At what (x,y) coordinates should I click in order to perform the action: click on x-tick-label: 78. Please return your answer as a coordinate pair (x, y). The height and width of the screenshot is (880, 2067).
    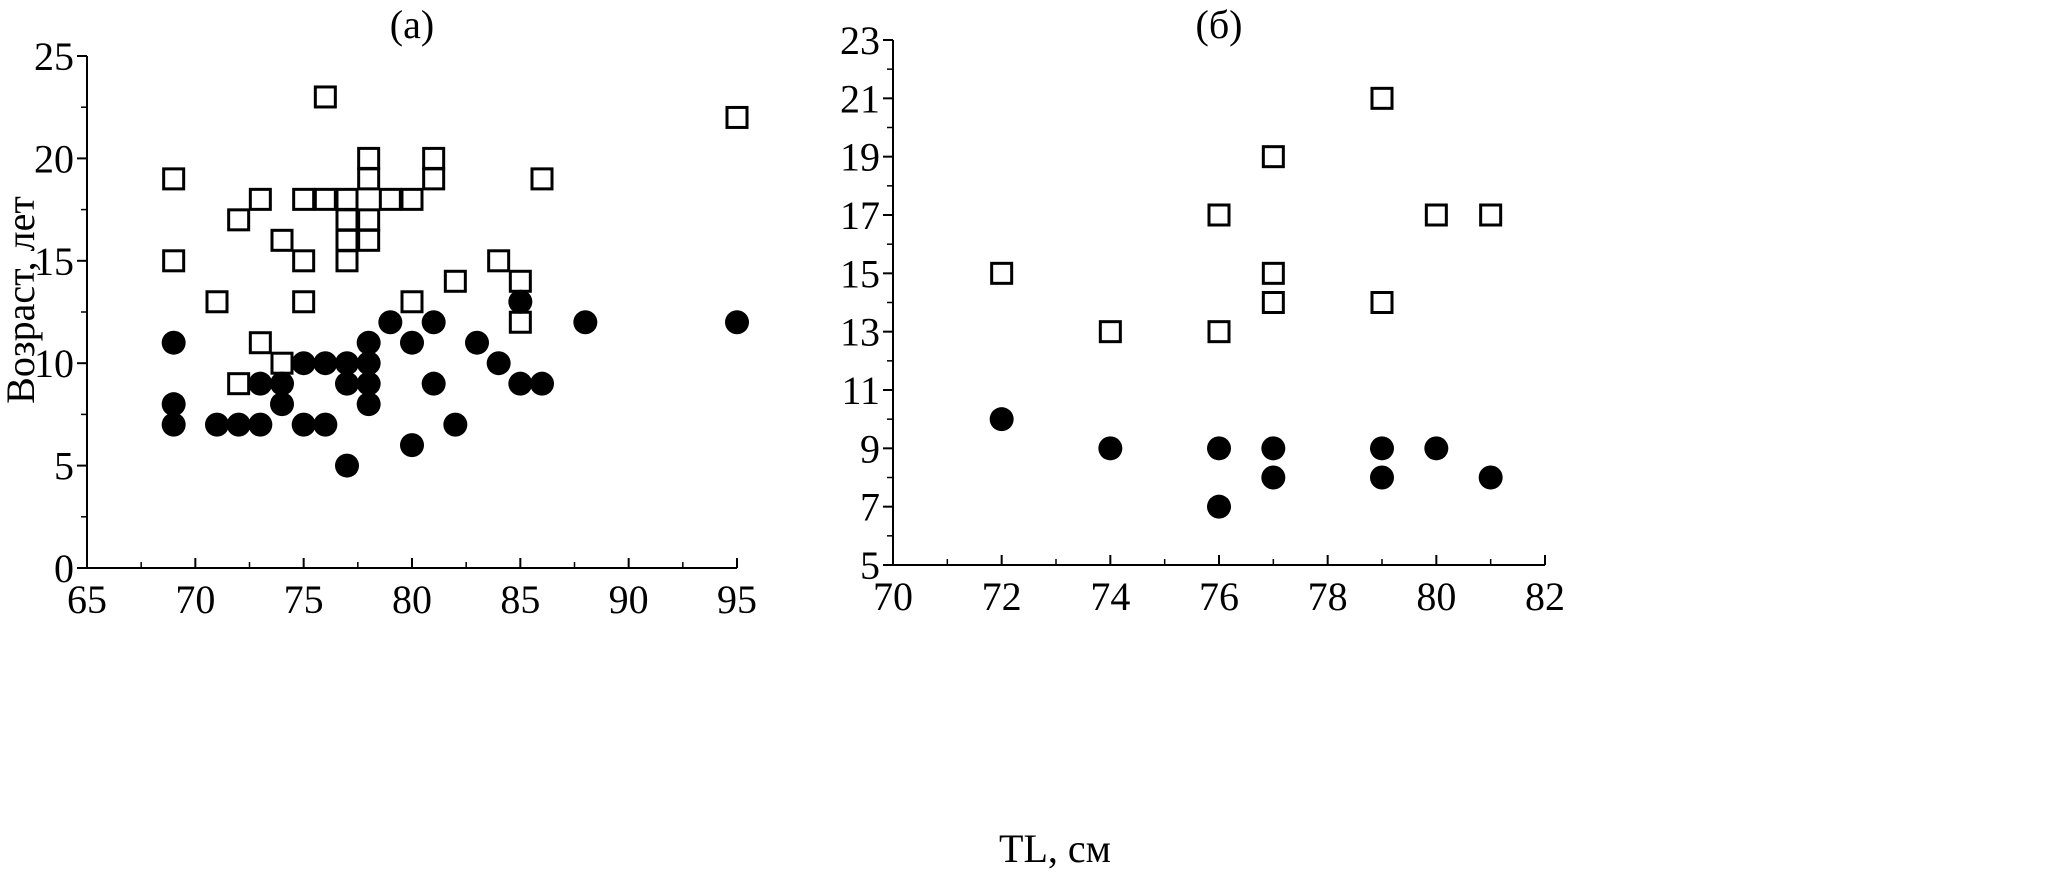
    Looking at the image, I should click on (1328, 596).